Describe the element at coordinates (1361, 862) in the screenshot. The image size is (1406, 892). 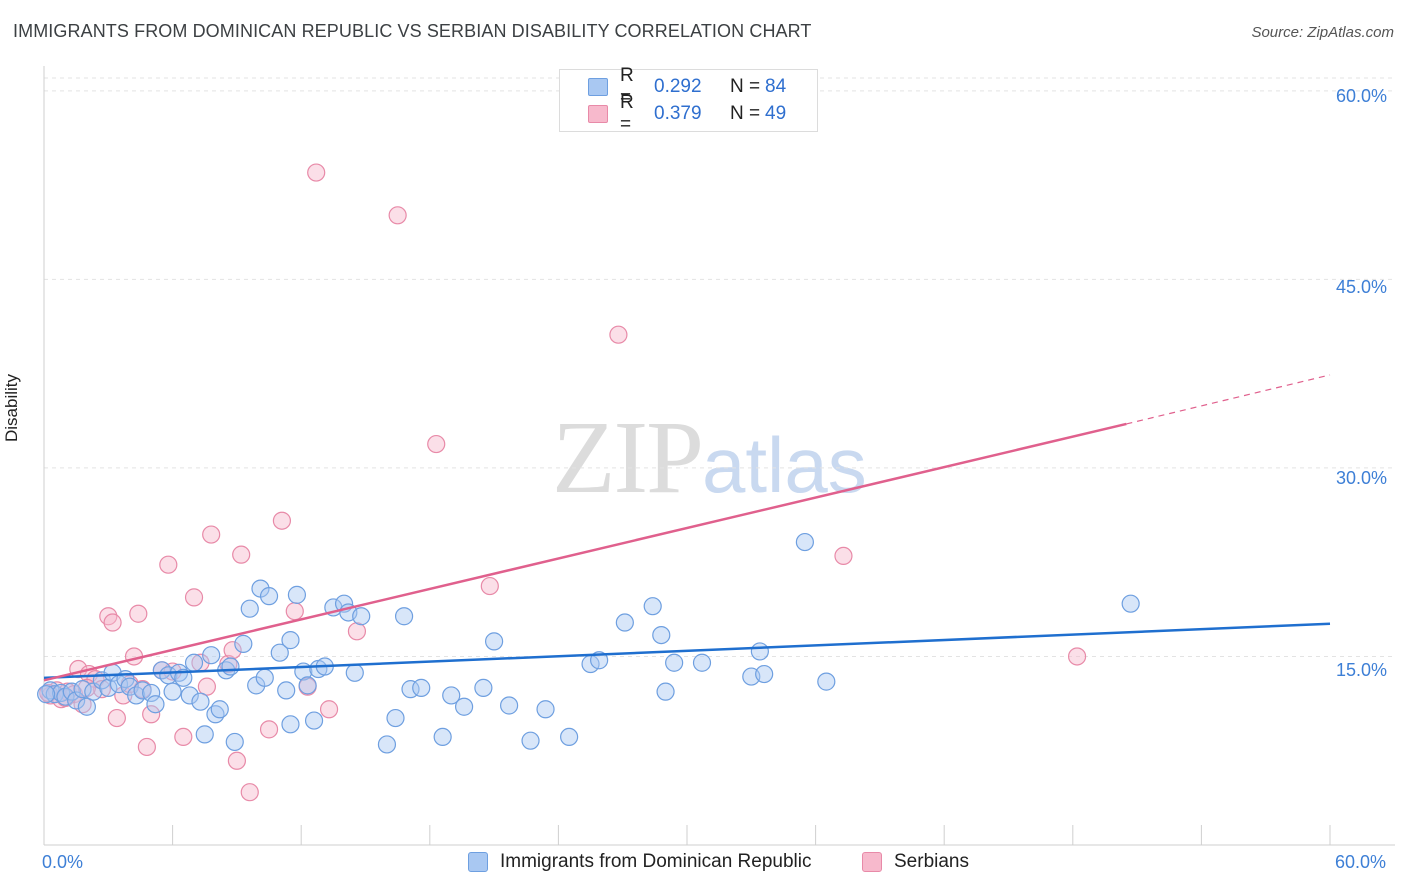
I see `x-axis-max-label: 60.0%` at that location.